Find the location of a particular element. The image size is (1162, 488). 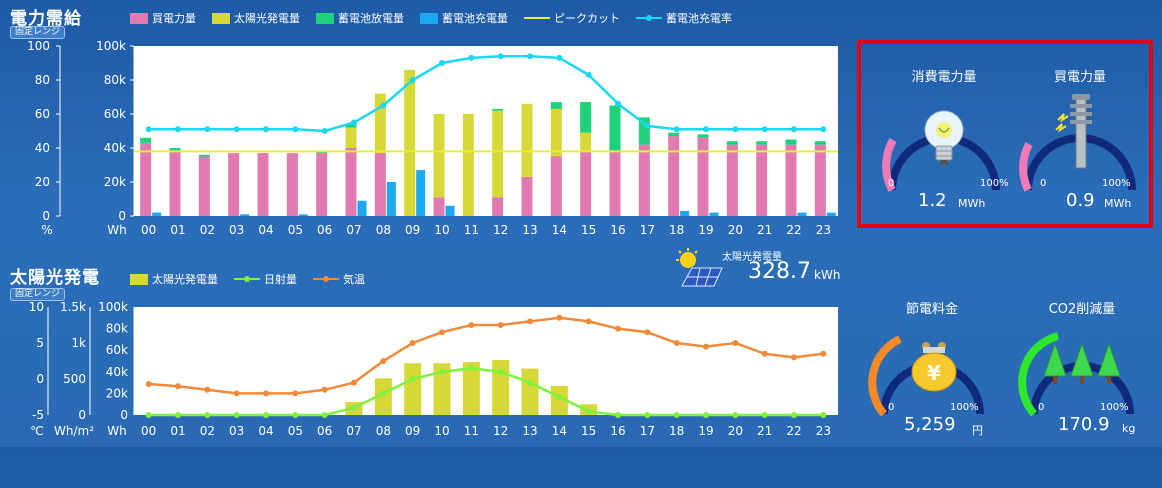

x-tick-label: 18 is located at coordinates (676, 431).